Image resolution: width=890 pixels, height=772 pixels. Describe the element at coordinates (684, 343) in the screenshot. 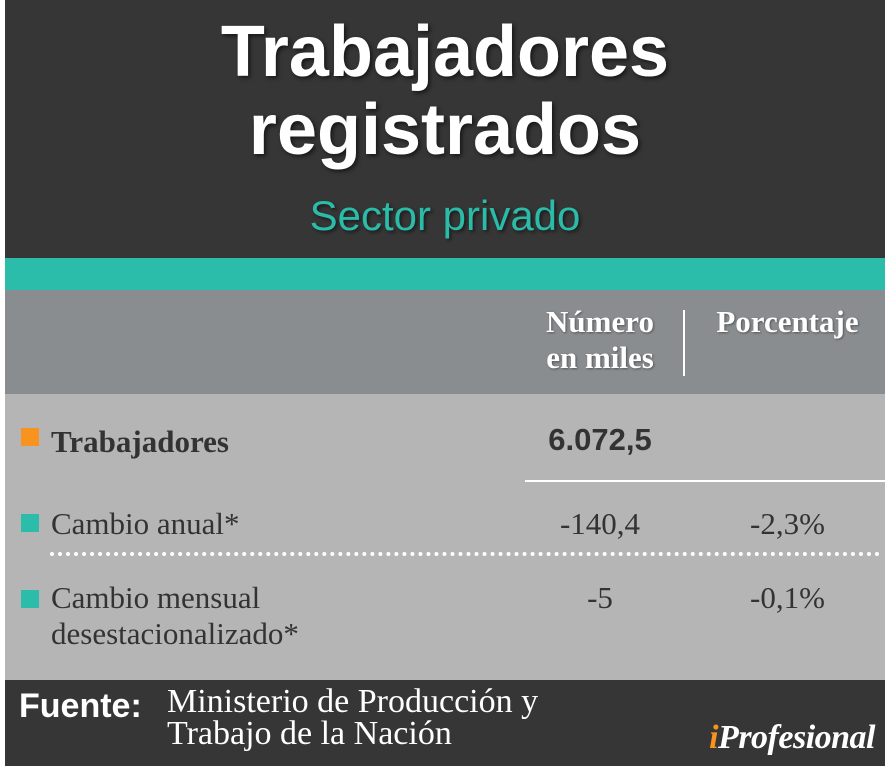

I see `column-divider` at that location.